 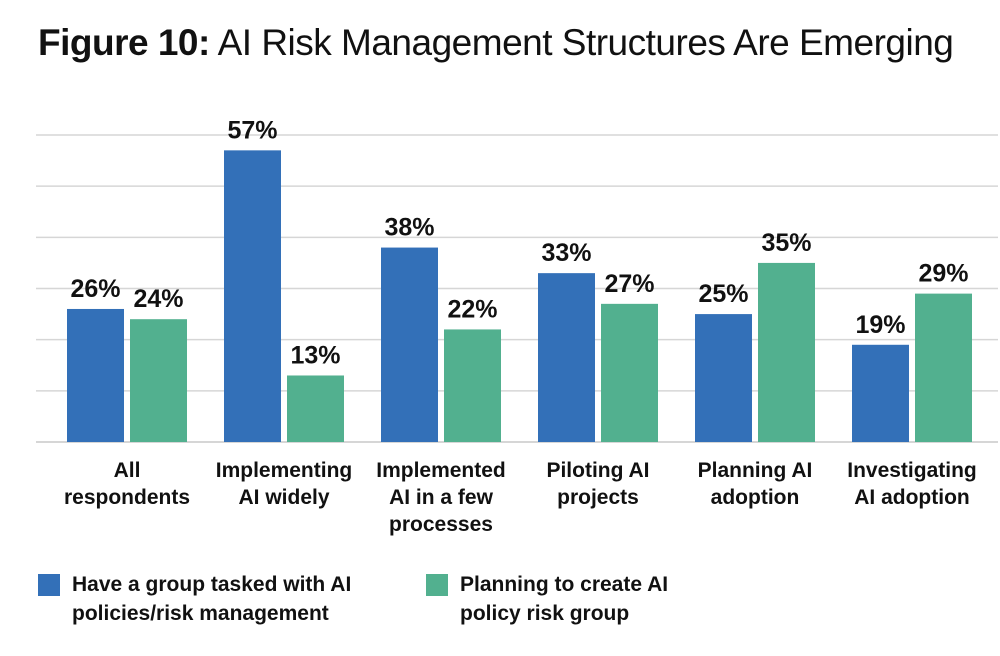 I want to click on data-label-series-2-cat-4: 27%, so click(x=629, y=284).